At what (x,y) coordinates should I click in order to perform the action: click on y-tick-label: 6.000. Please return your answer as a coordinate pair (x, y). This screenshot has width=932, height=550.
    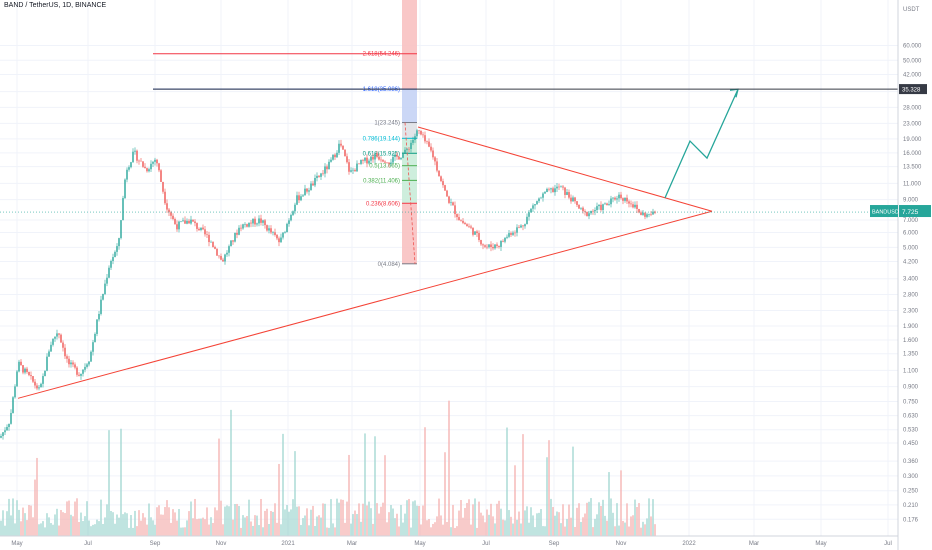
    Looking at the image, I should click on (911, 234).